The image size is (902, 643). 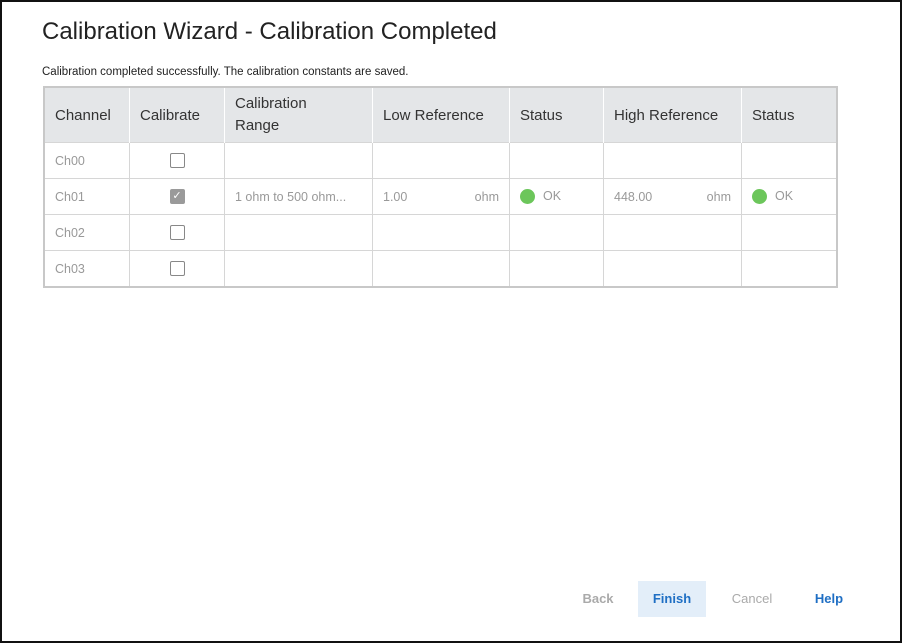 I want to click on channel-cell: Ch03, so click(x=86, y=269).